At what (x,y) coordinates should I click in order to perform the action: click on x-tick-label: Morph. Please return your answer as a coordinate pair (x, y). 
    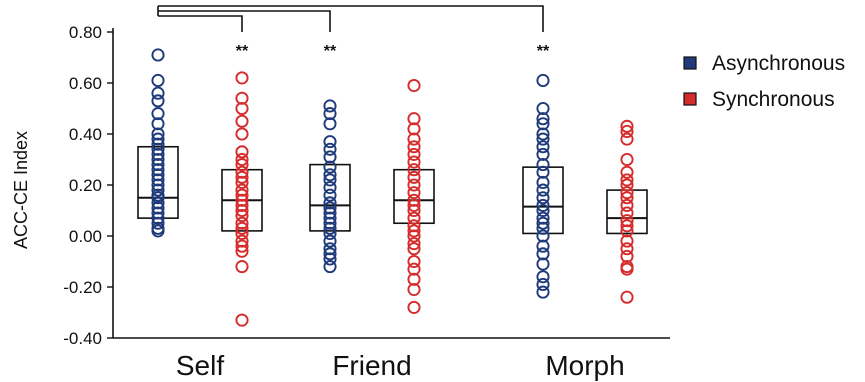
    Looking at the image, I should click on (584, 365).